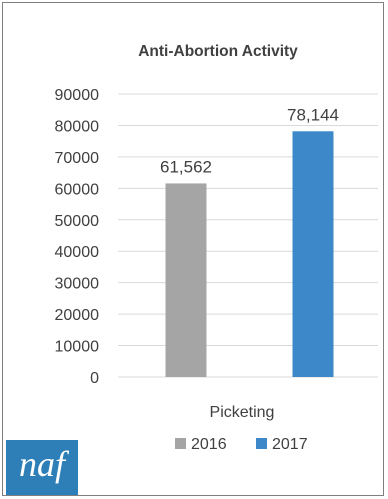 The image size is (388, 499). Describe the element at coordinates (186, 166) in the screenshot. I see `data-label-2016: 61,562` at that location.